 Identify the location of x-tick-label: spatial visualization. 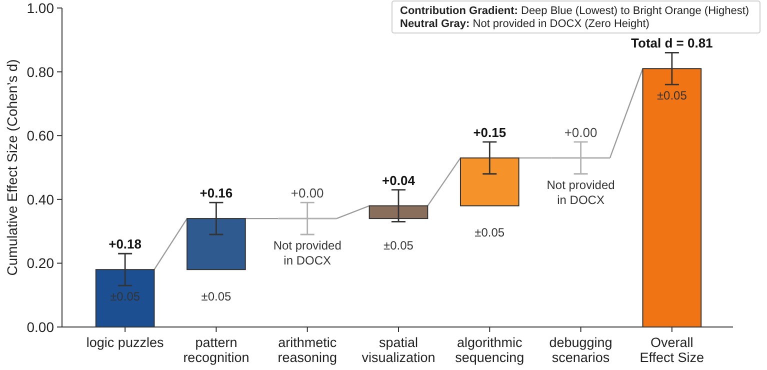
(399, 350).